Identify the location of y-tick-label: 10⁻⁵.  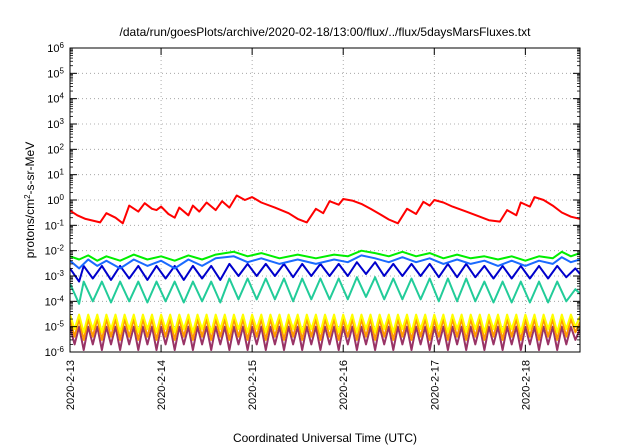
(55, 326).